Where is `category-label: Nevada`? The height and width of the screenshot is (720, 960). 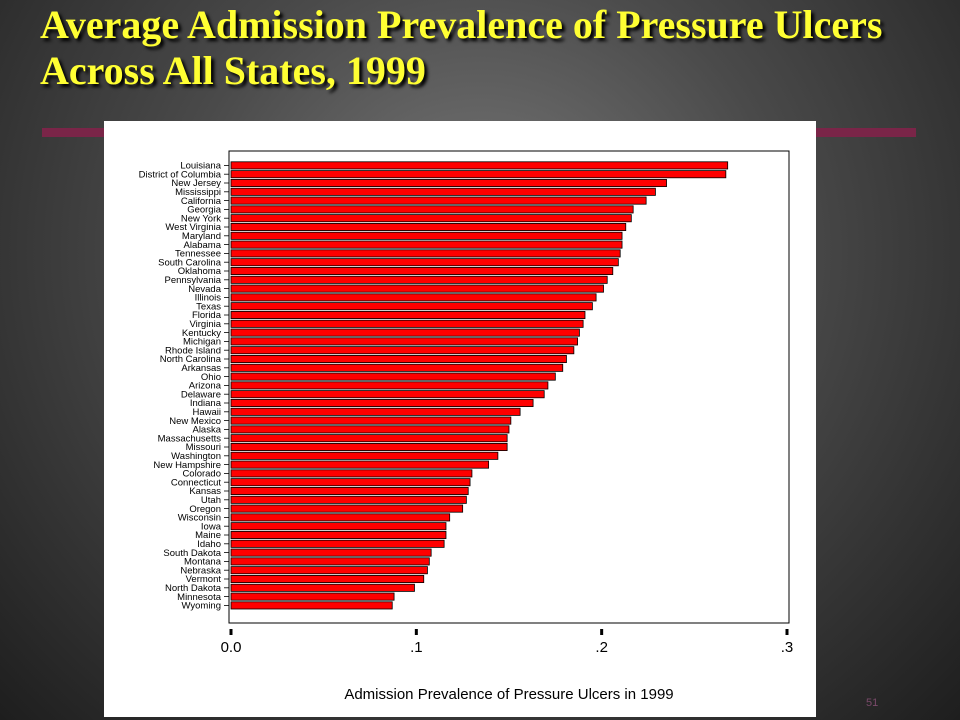
category-label: Nevada is located at coordinates (204, 289).